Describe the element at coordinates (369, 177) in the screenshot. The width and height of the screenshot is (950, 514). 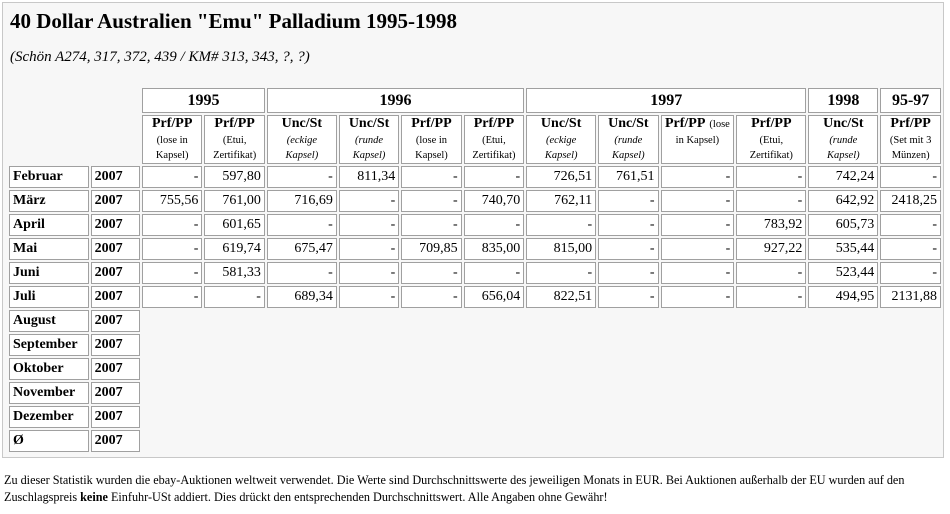
I see `value-cell: 811,34` at that location.